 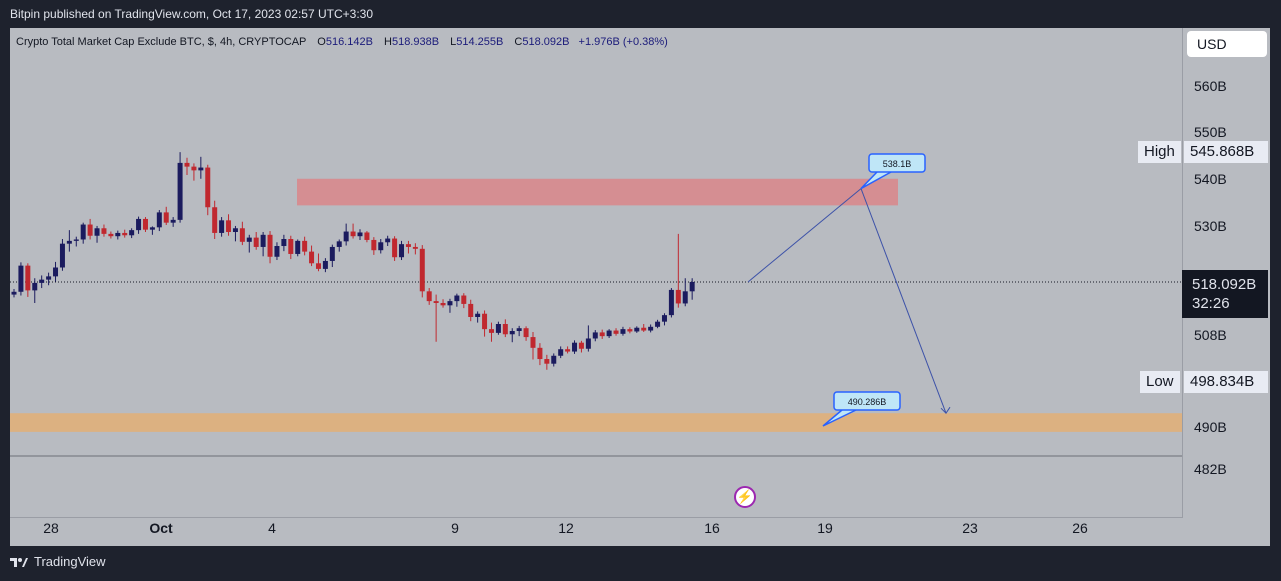 What do you see at coordinates (597, 192) in the screenshot?
I see `resistance-zone` at bounding box center [597, 192].